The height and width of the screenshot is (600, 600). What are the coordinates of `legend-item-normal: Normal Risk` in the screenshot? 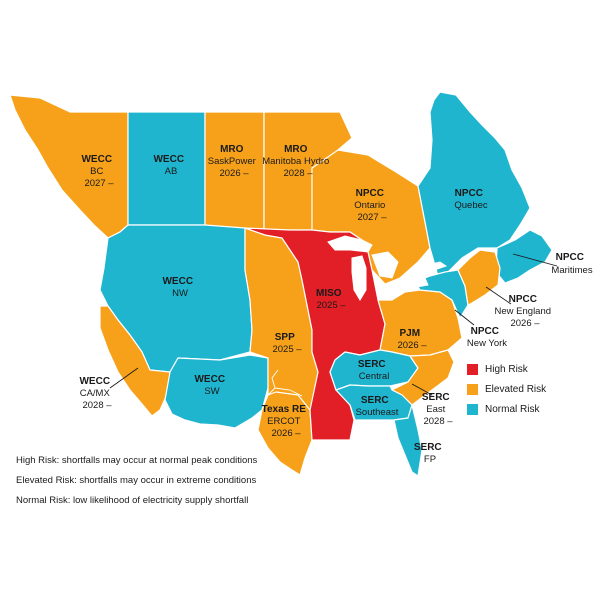 It's located at (503, 409).